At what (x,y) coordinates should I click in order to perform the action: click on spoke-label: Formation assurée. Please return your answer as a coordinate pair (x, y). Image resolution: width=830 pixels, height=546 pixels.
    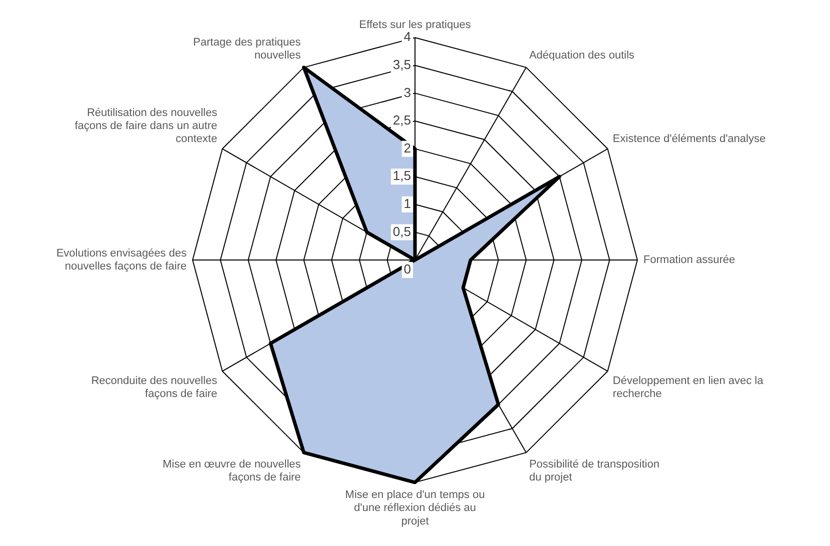
    Looking at the image, I should click on (689, 260).